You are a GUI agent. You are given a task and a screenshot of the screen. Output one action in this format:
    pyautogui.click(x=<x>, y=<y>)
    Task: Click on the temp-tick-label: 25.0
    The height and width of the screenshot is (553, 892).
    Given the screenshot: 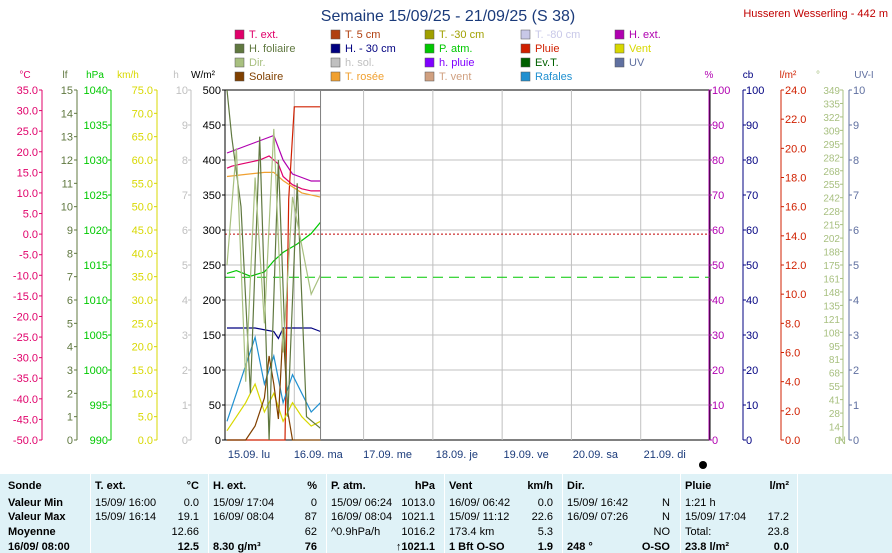 What is the action you would take?
    pyautogui.click(x=27, y=132)
    